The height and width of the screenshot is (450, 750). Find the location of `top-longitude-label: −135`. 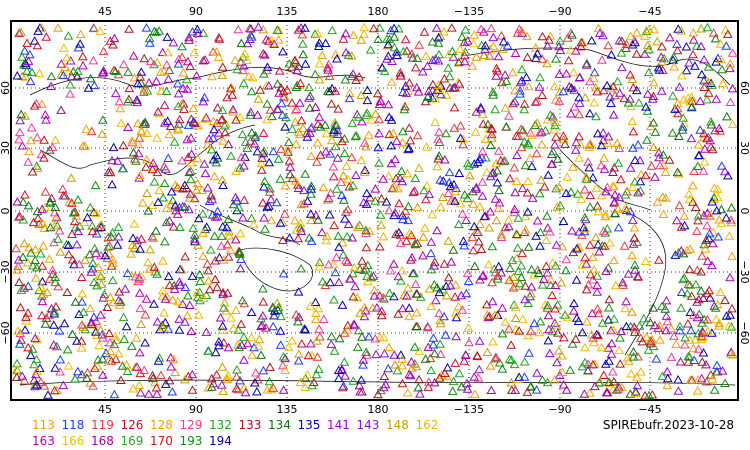

top-longitude-label: −135 is located at coordinates (469, 11).